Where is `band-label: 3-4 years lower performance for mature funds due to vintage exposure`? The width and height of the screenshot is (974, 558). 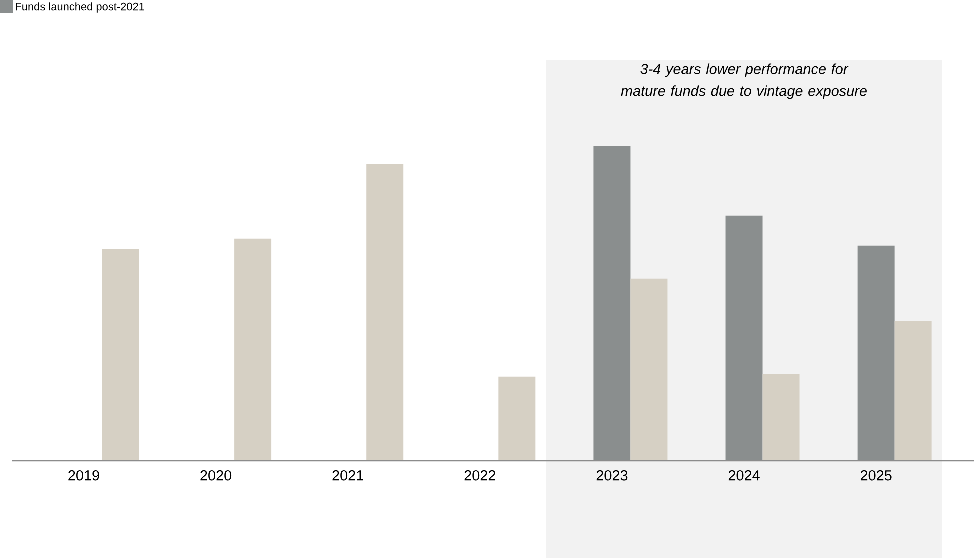 band-label: 3-4 years lower performance for mature funds due to vintage exposure is located at coordinates (744, 82).